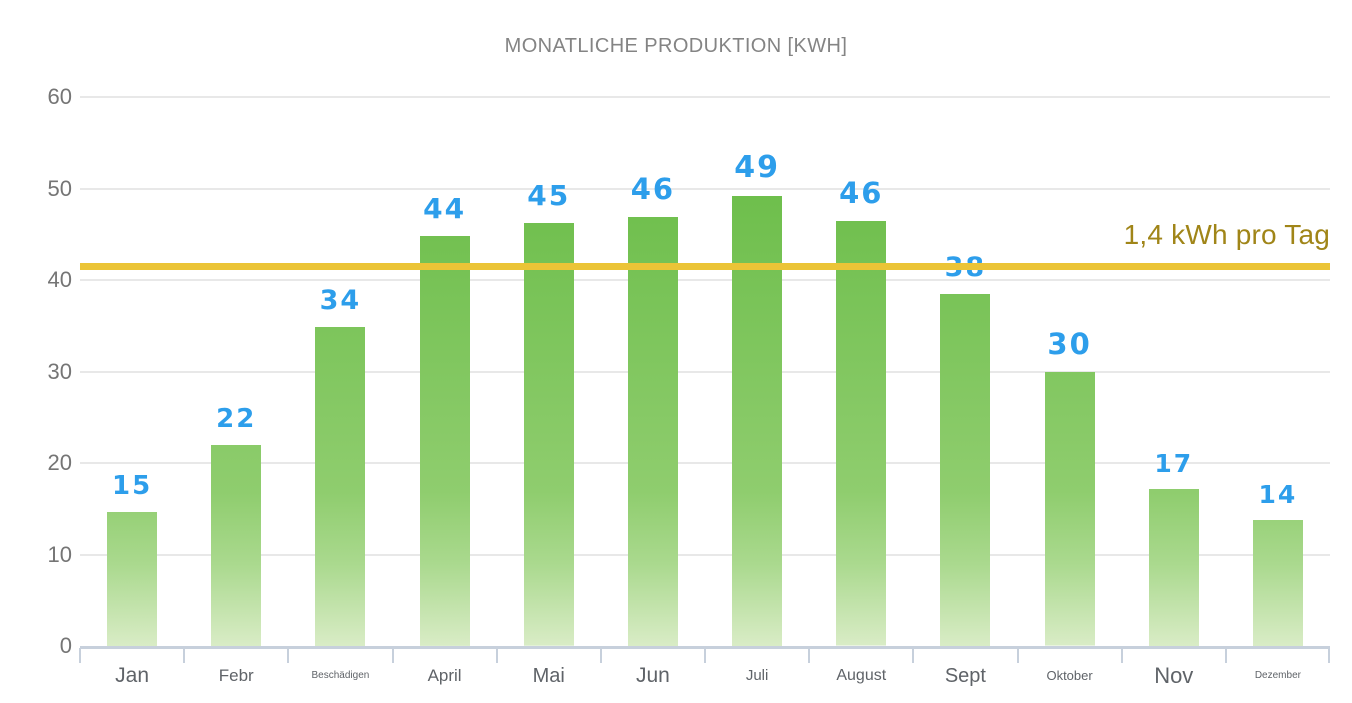 The width and height of the screenshot is (1352, 703). Describe the element at coordinates (340, 486) in the screenshot. I see `bar-beschädigen` at that location.